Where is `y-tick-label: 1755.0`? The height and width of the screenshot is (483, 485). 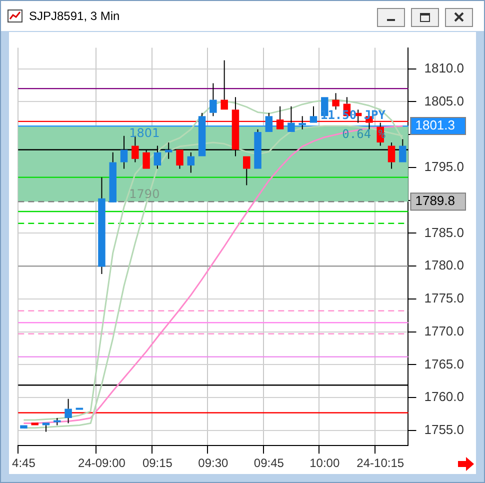 y-tick-label: 1755.0 is located at coordinates (444, 430).